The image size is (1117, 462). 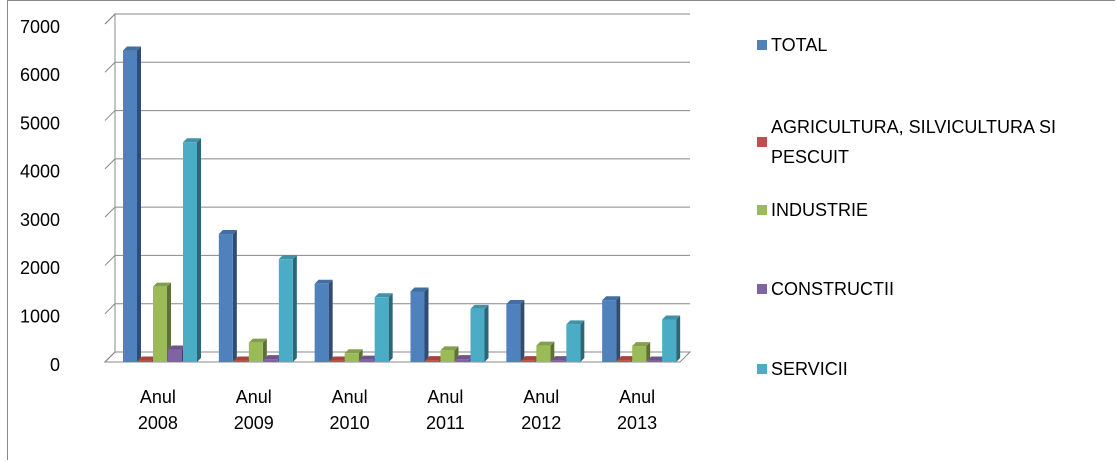 What do you see at coordinates (445, 410) in the screenshot?
I see `x-tick-label: Anul 2011` at bounding box center [445, 410].